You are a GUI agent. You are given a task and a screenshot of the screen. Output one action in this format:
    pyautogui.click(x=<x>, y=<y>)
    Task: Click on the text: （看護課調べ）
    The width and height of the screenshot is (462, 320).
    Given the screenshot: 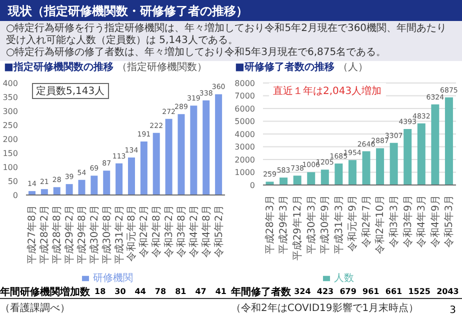 What is the action you would take?
    pyautogui.click(x=35, y=308)
    